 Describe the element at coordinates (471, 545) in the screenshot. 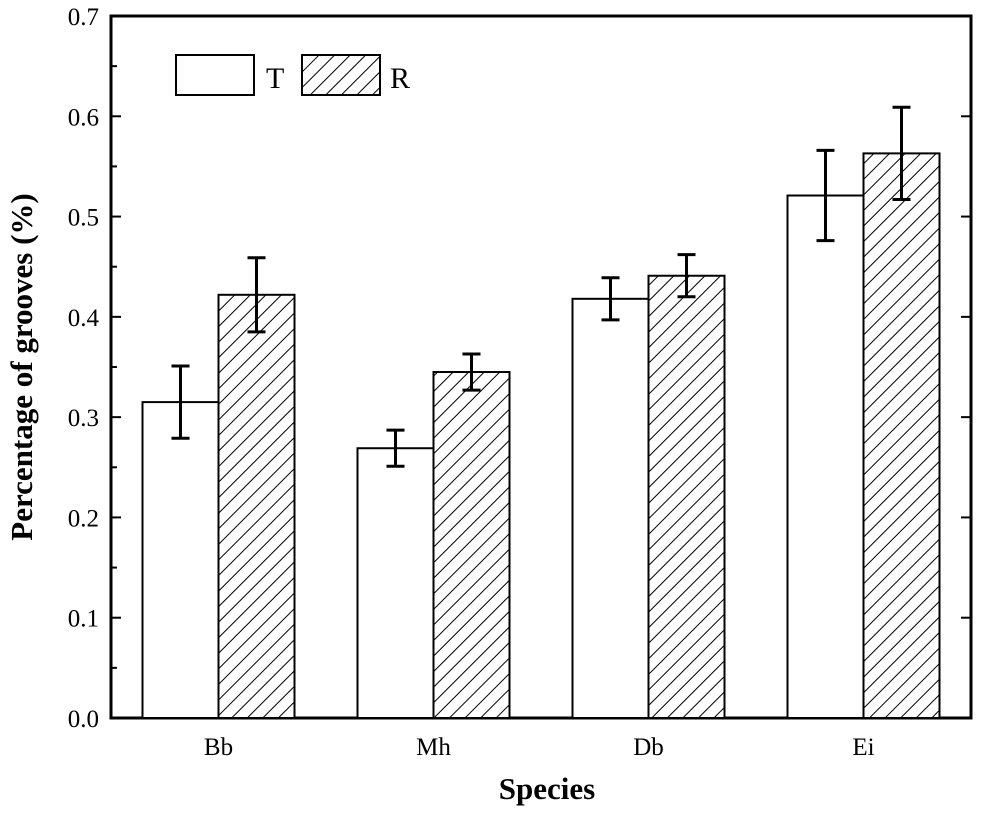

I see `bar-r-mh` at that location.